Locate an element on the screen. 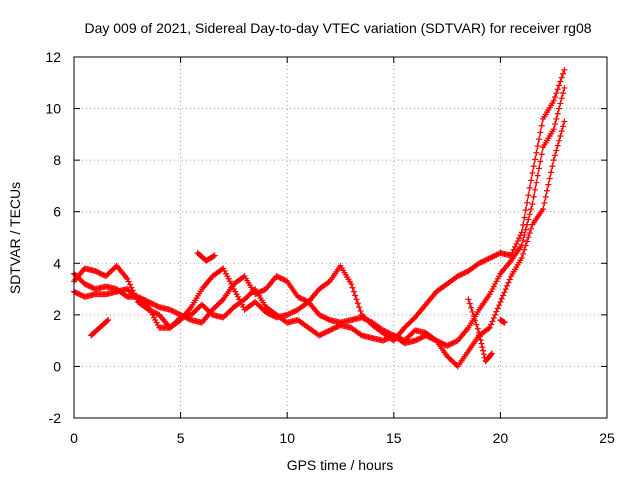  y-tick-label: 4 is located at coordinates (57, 263).